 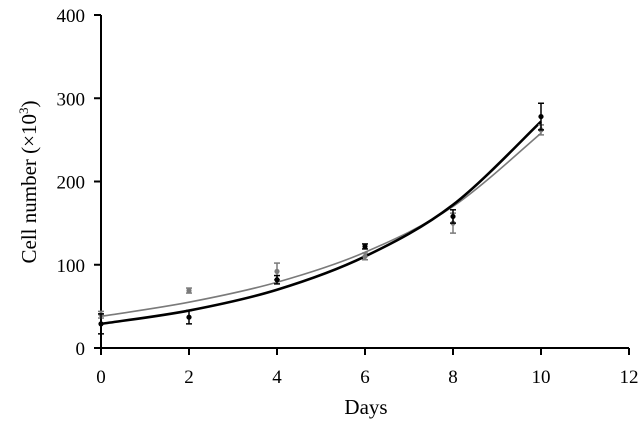 I want to click on y-tick-label: 200, so click(x=71, y=183).